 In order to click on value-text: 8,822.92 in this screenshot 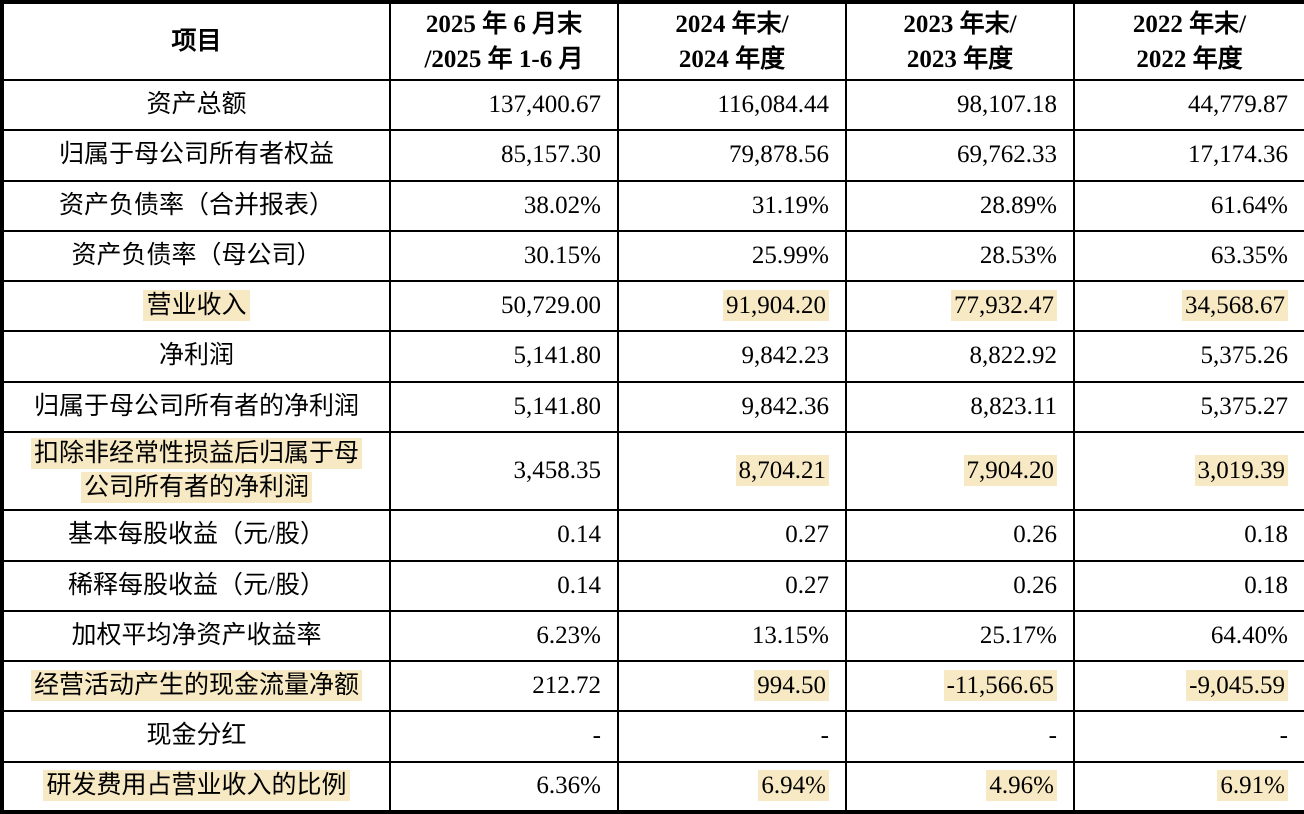, I will do `click(1013, 356)`.